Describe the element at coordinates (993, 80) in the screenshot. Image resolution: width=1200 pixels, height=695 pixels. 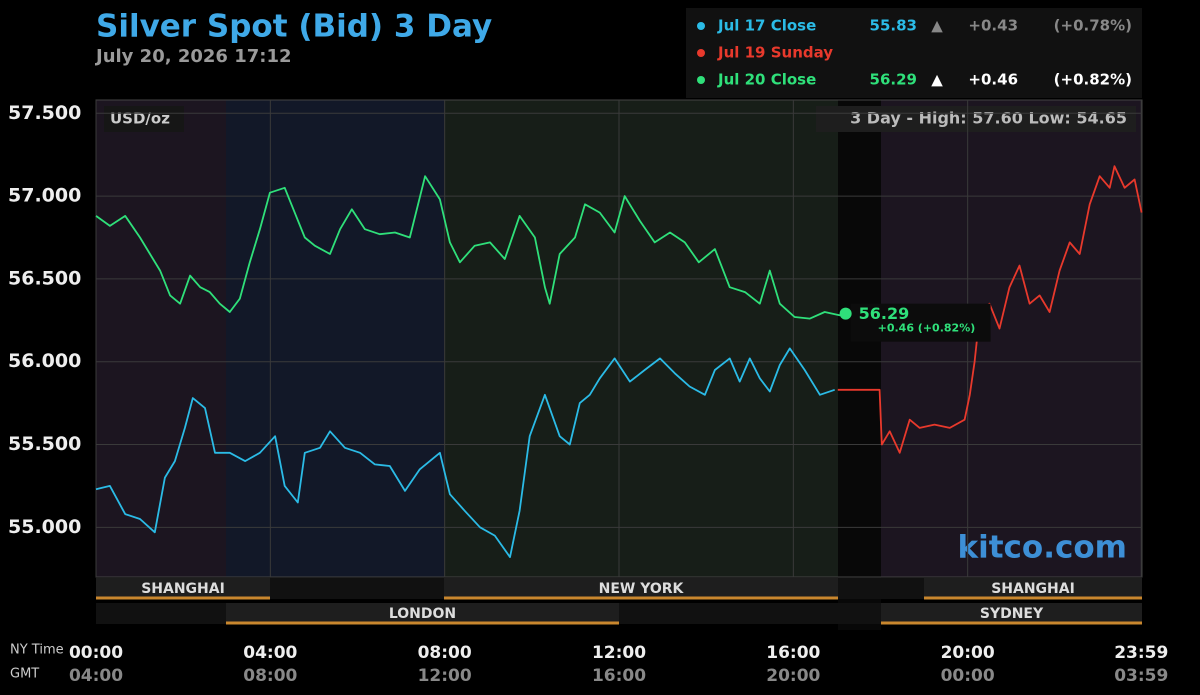
I see `legend-change: +0.46` at that location.